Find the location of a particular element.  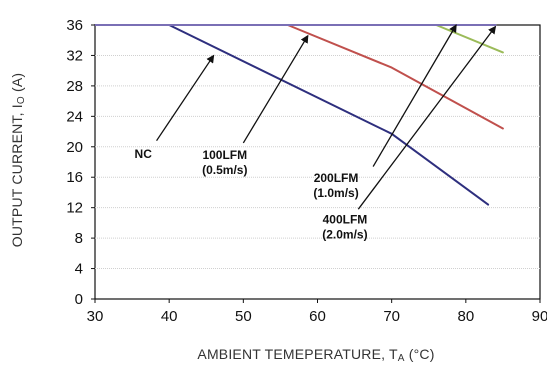

annotation-label-line: NC is located at coordinates (144, 154).